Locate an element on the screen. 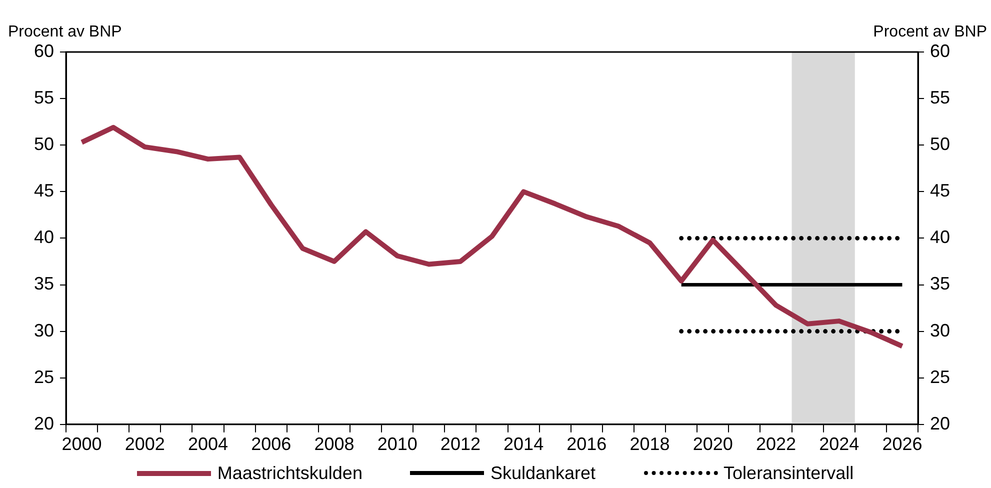  y2-tick-label: 50 is located at coordinates (940, 144).